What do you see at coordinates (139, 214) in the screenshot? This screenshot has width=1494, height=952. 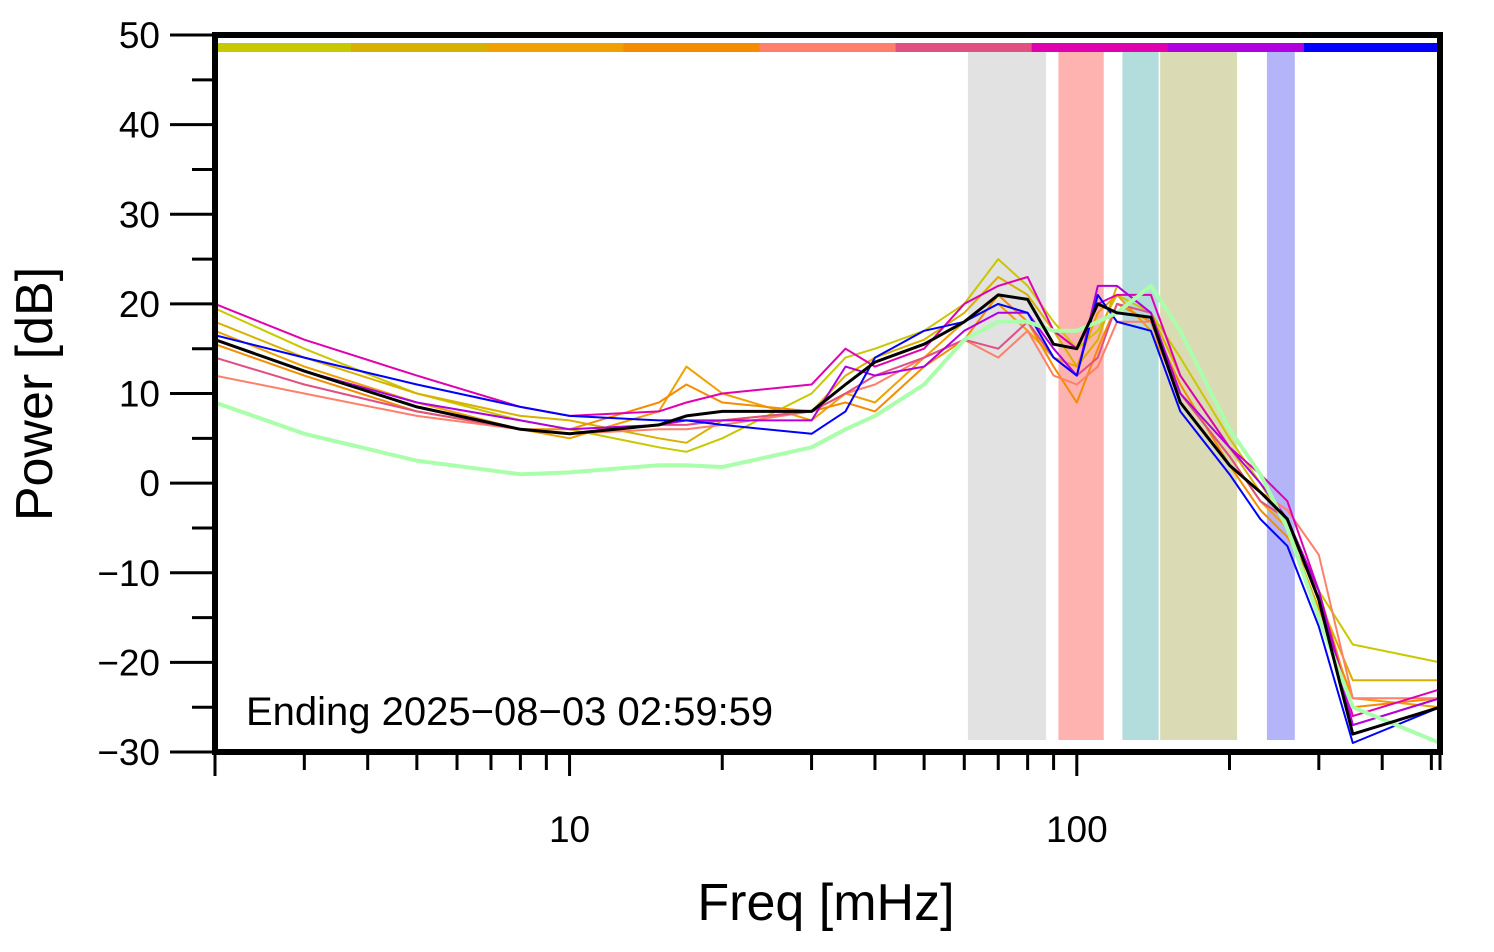 I see `y-tick-label: 30` at bounding box center [139, 214].